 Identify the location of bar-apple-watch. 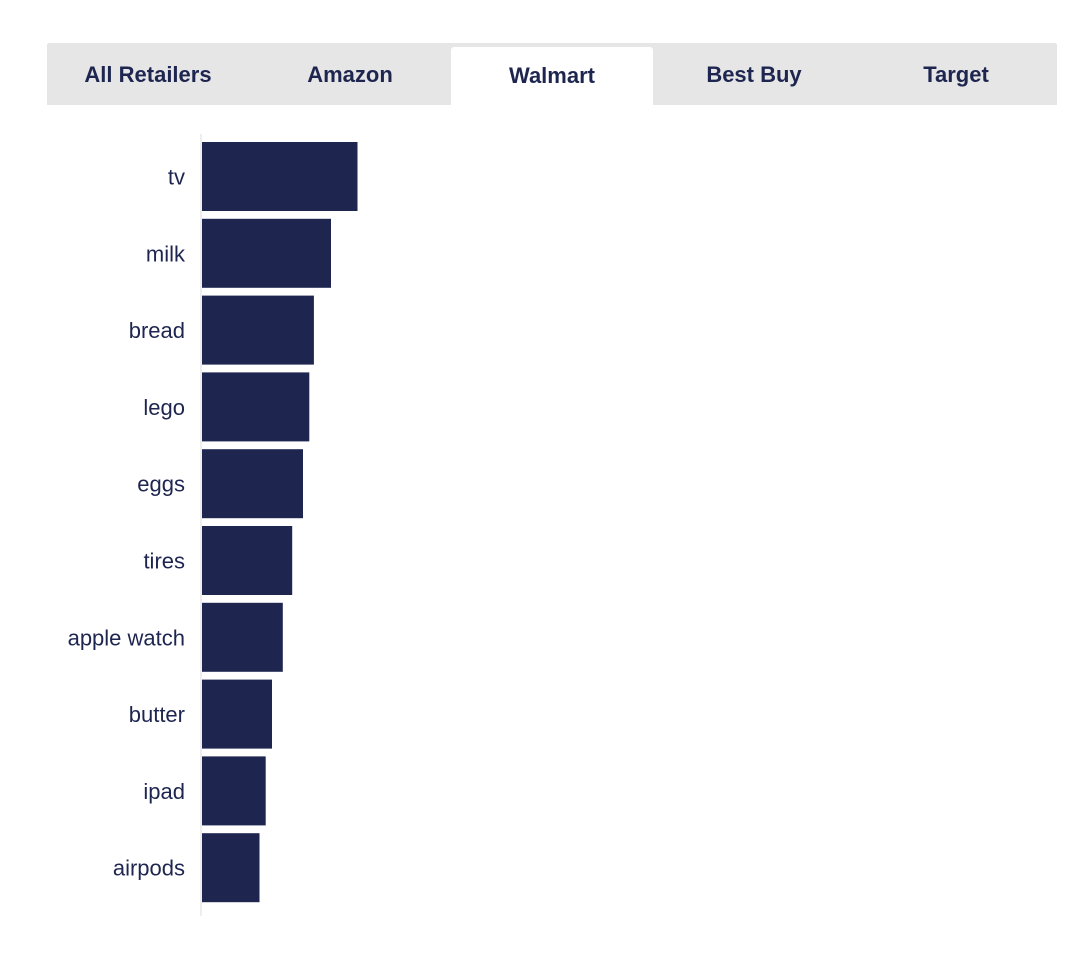
(242, 637).